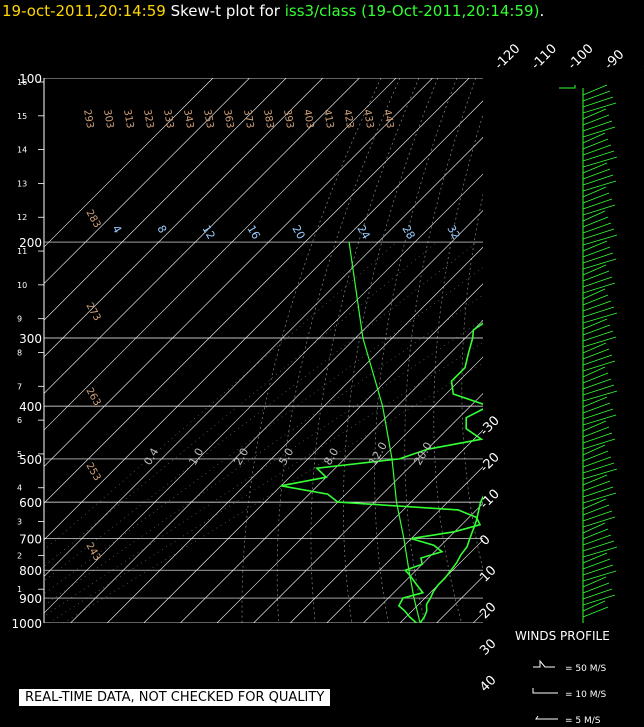 This screenshot has height=727, width=644. What do you see at coordinates (586, 695) in the screenshot?
I see `wind-legend-10: = 10 M/S` at bounding box center [586, 695].